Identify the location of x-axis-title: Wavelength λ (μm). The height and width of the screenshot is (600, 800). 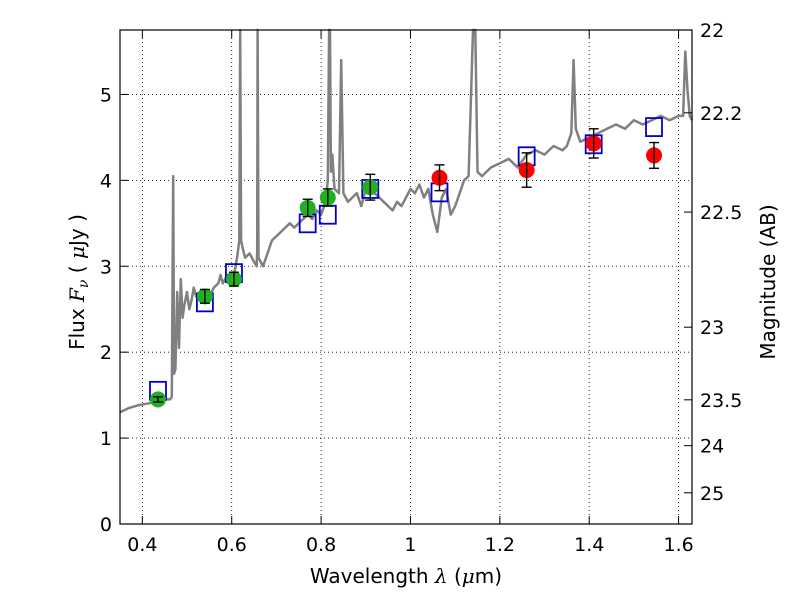
(406, 576).